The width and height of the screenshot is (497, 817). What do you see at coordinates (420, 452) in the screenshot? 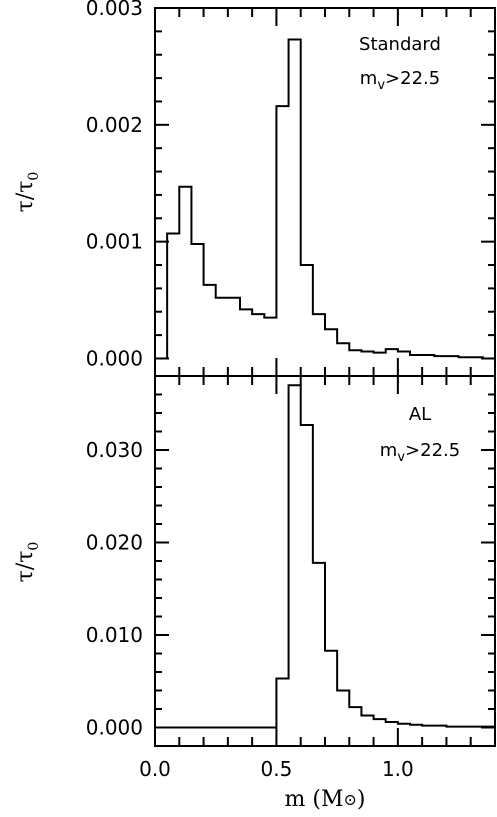
I see `bottom-annotation-cut: mv>22.5` at bounding box center [420, 452].